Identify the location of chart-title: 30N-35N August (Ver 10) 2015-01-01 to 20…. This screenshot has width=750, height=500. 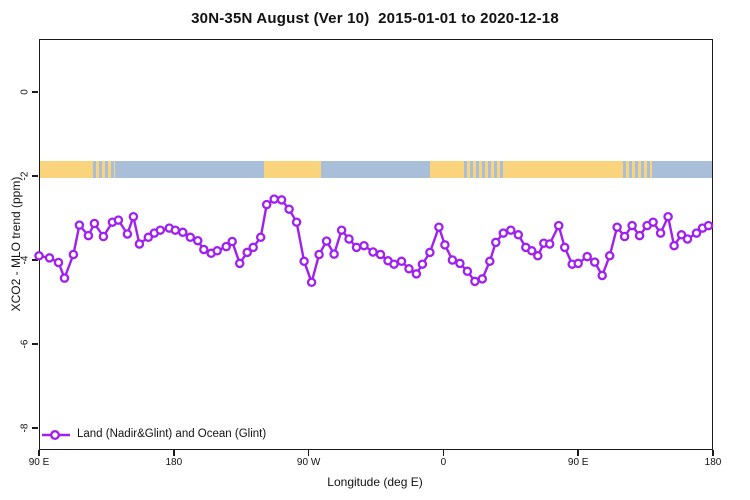
(375, 18).